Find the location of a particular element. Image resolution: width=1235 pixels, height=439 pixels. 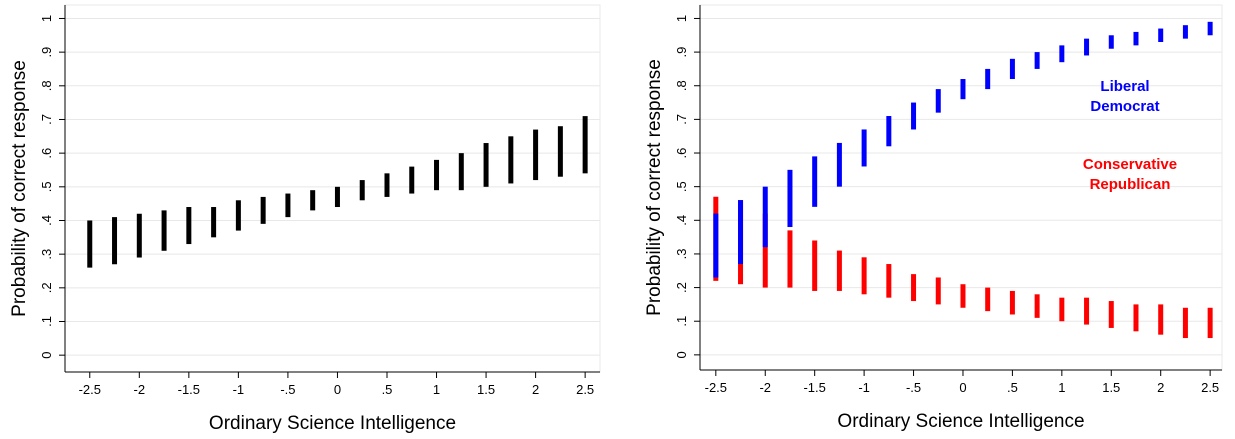

y-tick-label: .6 is located at coordinates (681, 153).